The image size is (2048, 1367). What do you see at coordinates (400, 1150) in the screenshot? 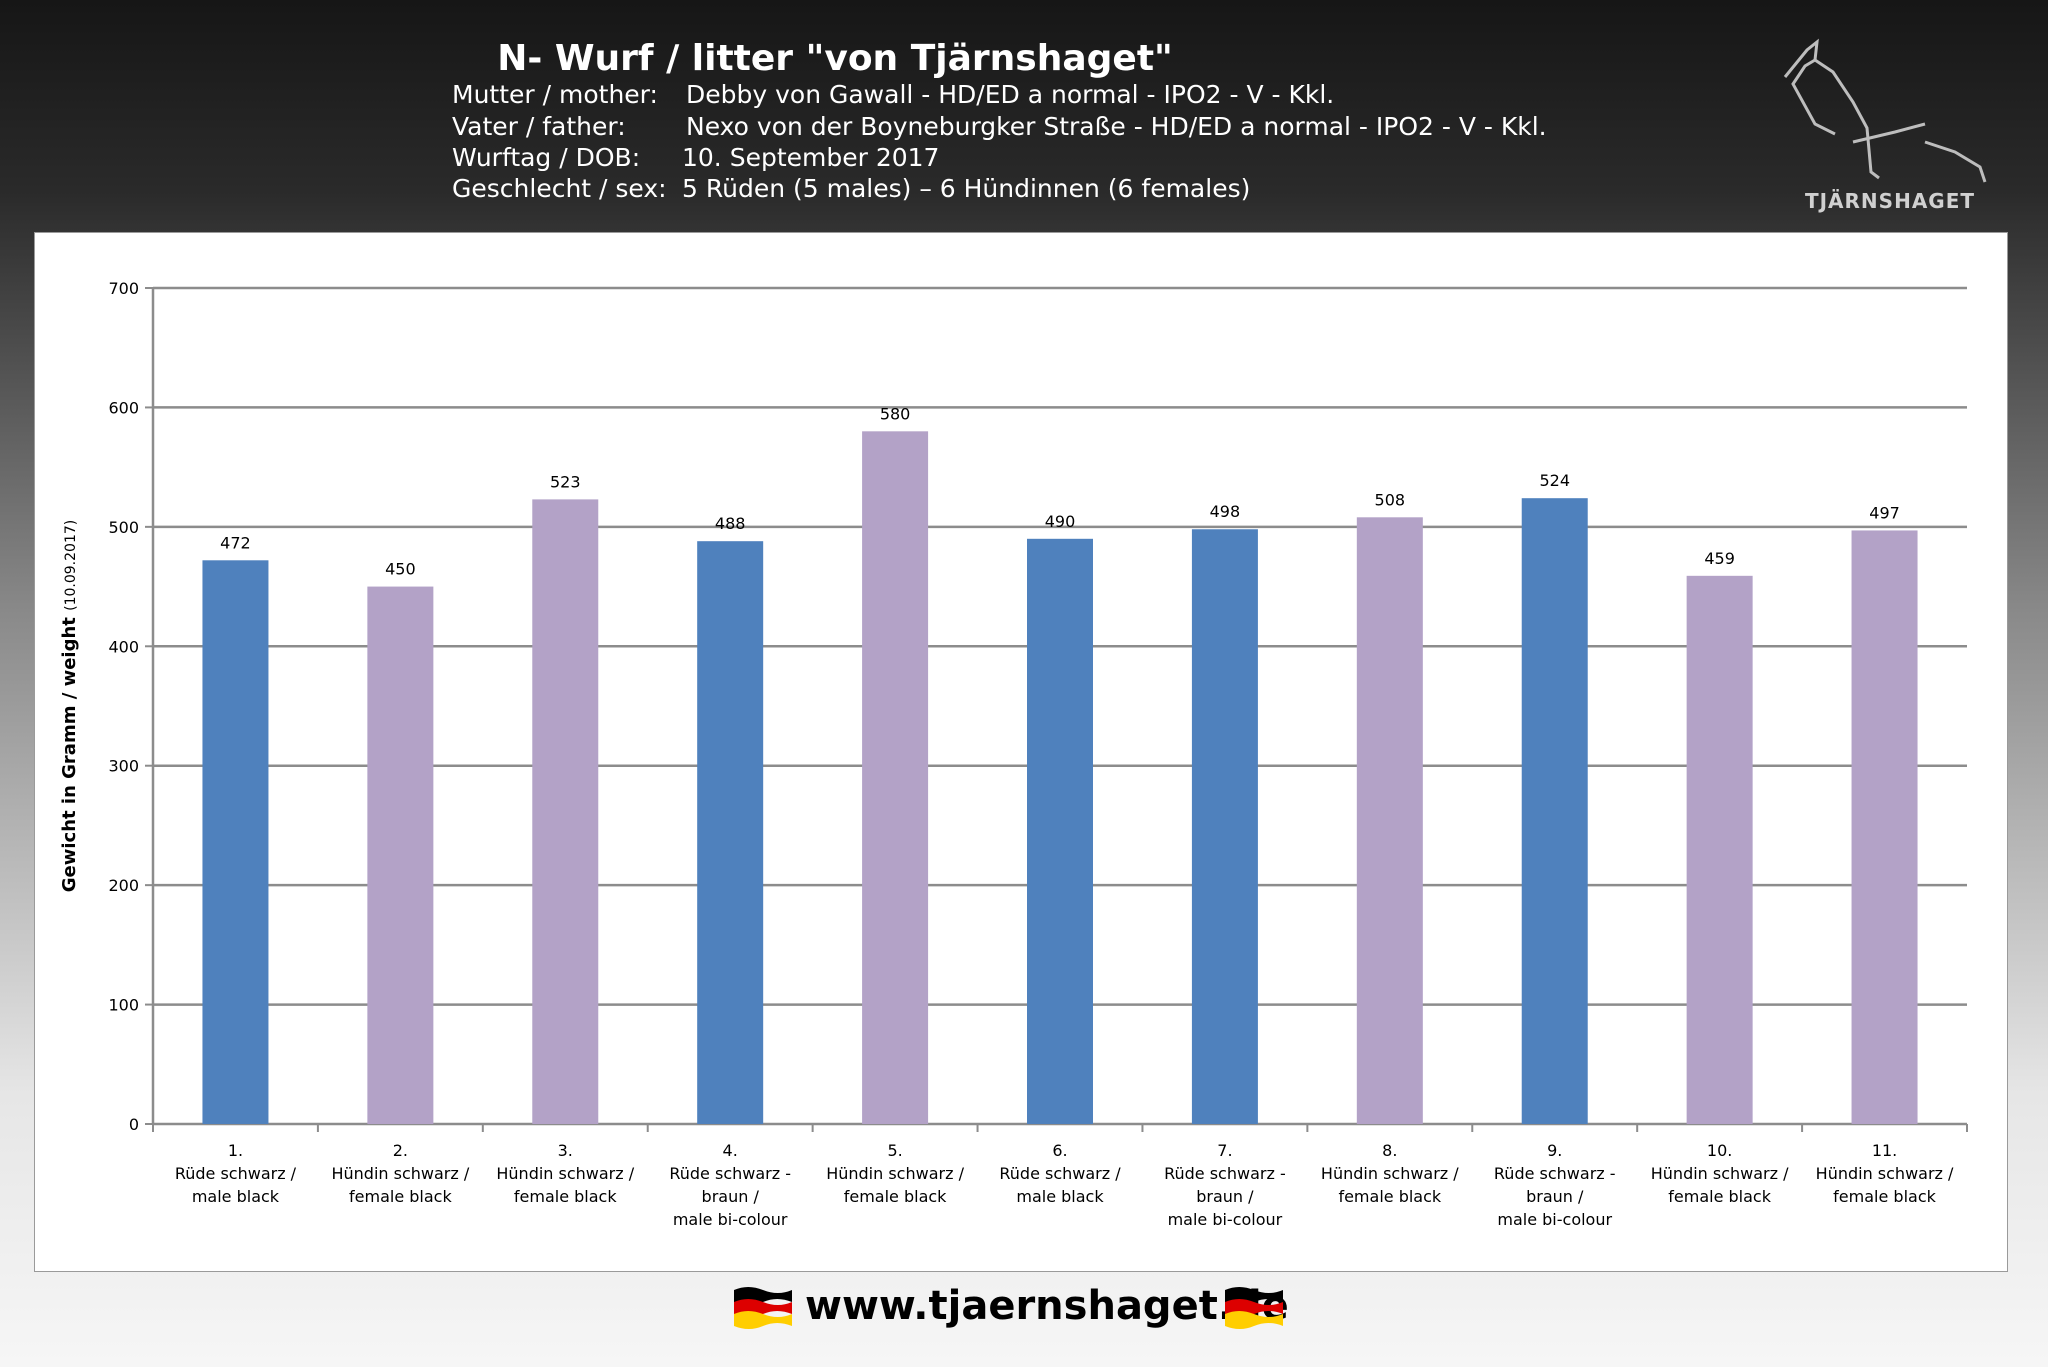
I see `x-tick-label: 2.` at bounding box center [400, 1150].